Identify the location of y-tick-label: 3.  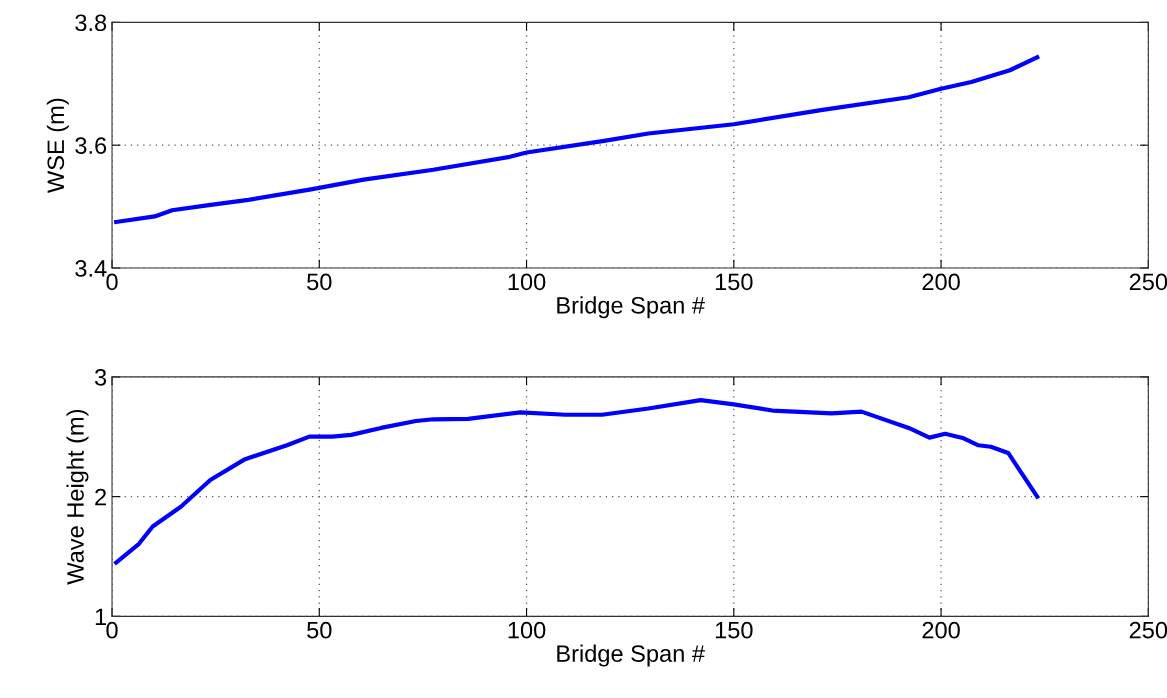
(100, 377).